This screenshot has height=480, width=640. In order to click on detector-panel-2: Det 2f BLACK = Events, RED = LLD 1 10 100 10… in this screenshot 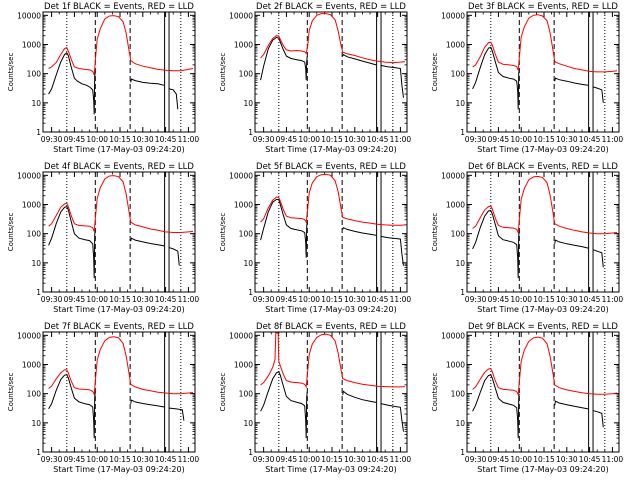, I will do `click(315, 78)`.